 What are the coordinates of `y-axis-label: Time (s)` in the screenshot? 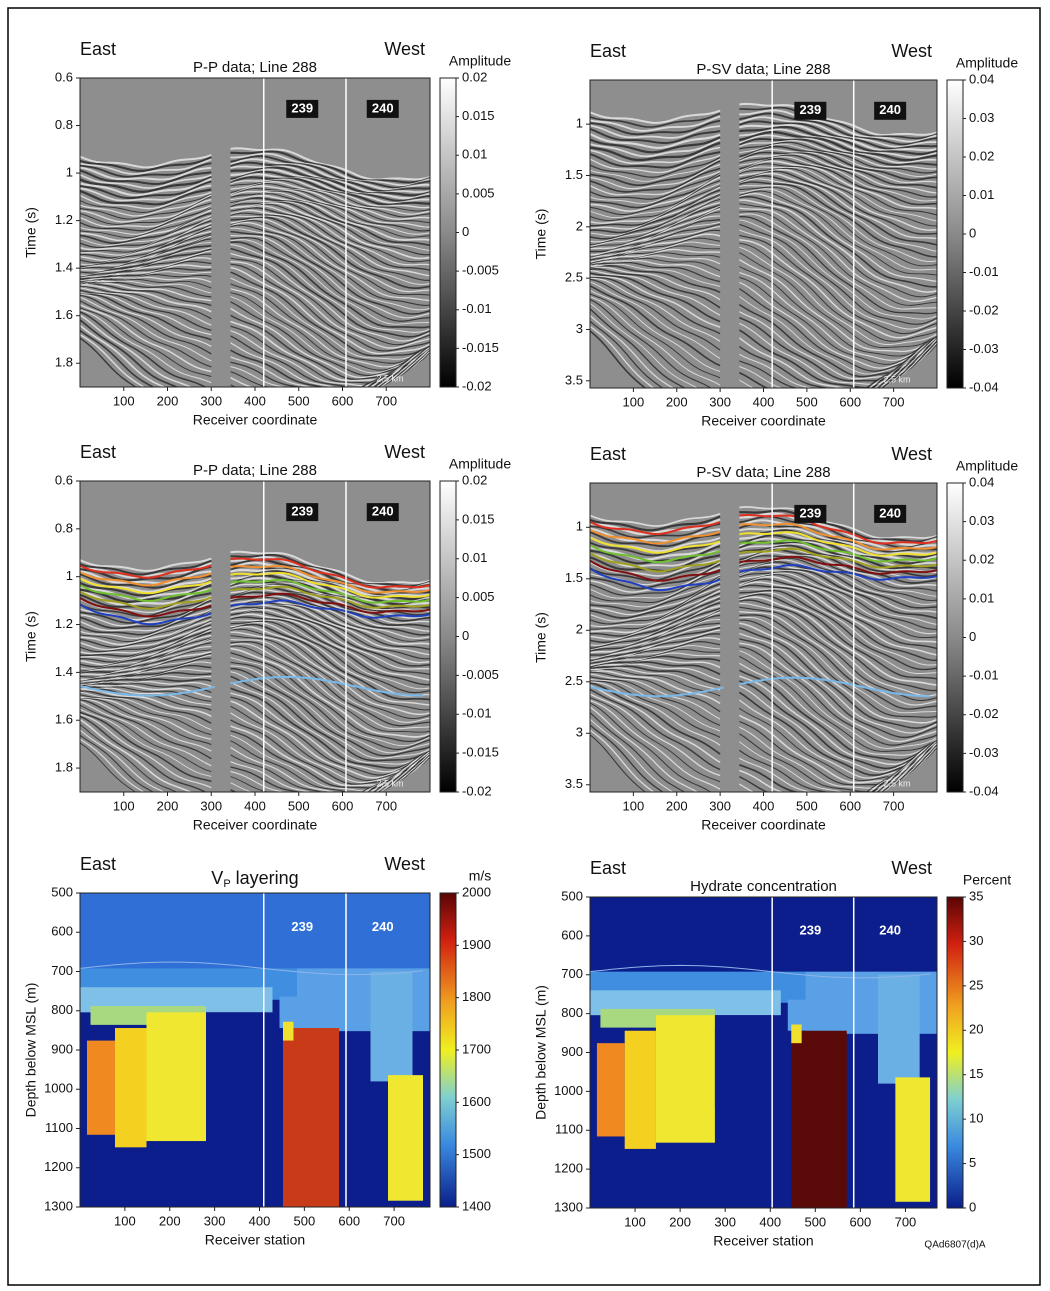 It's located at (31, 232).